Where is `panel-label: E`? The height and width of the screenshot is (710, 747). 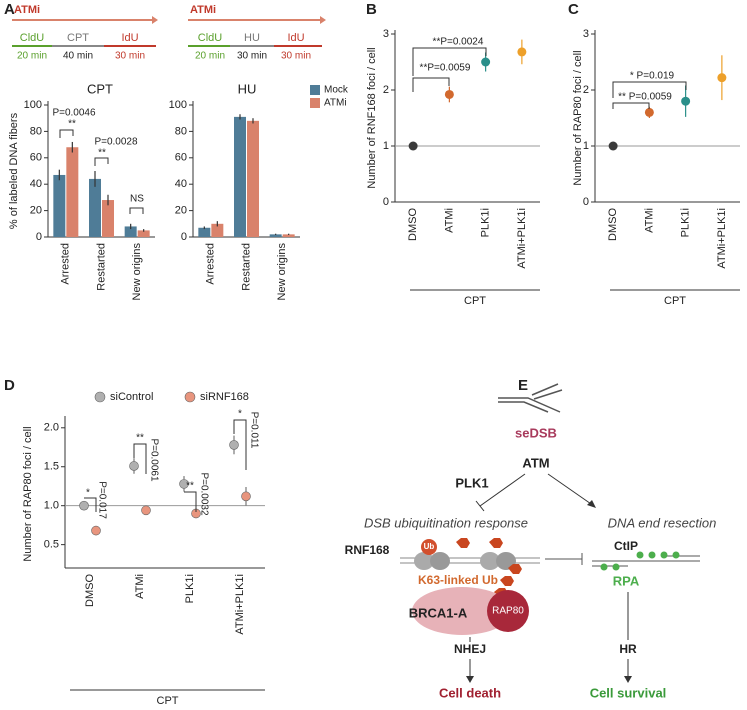
panel-label: E is located at coordinates (523, 385).